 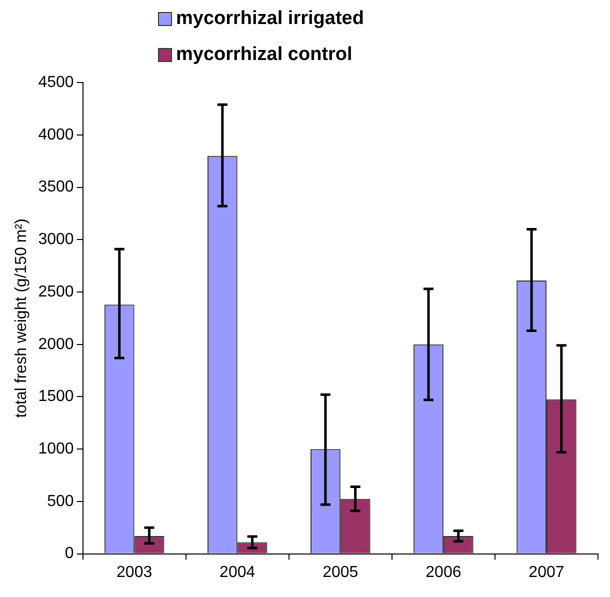 I want to click on x-tick-label: 2007, so click(x=546, y=572).